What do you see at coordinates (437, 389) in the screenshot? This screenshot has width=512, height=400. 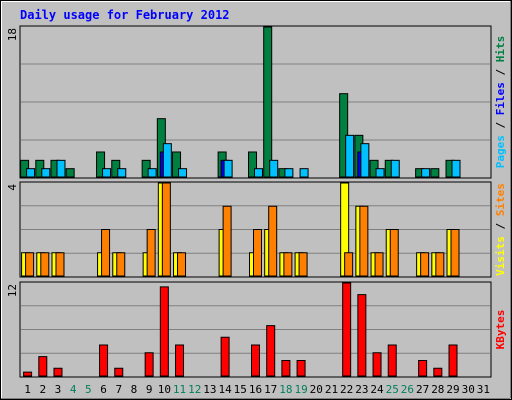 I see `x-tick-label: 28` at bounding box center [437, 389].